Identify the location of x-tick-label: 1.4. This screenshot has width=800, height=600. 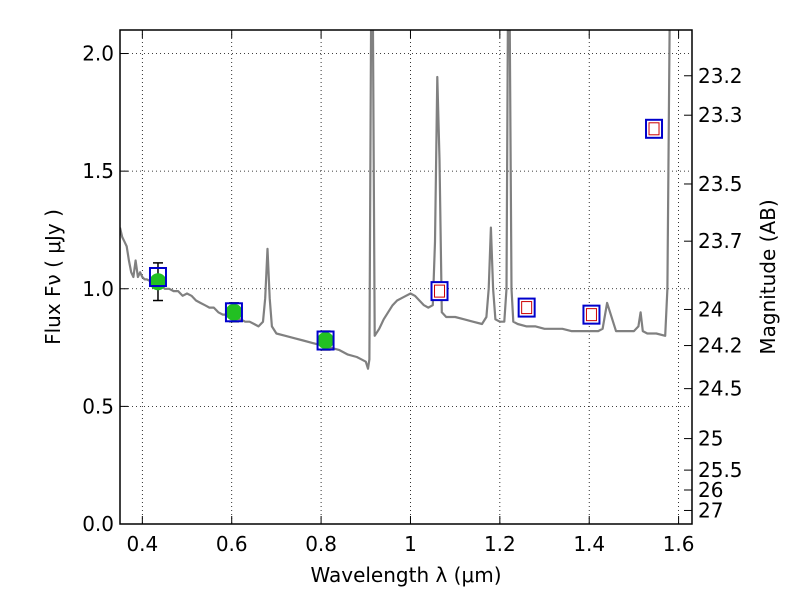
(589, 544).